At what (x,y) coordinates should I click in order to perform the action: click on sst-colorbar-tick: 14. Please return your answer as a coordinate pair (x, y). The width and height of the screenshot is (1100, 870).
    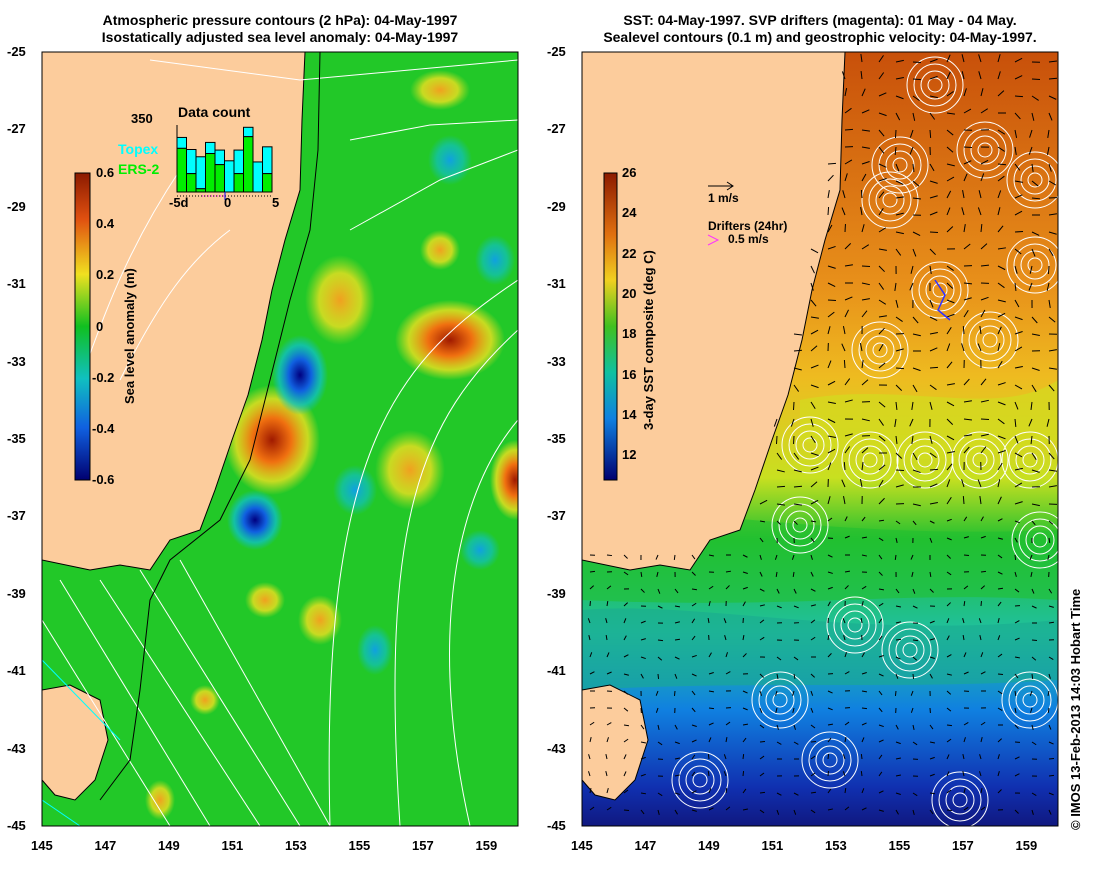
    Looking at the image, I should click on (629, 414).